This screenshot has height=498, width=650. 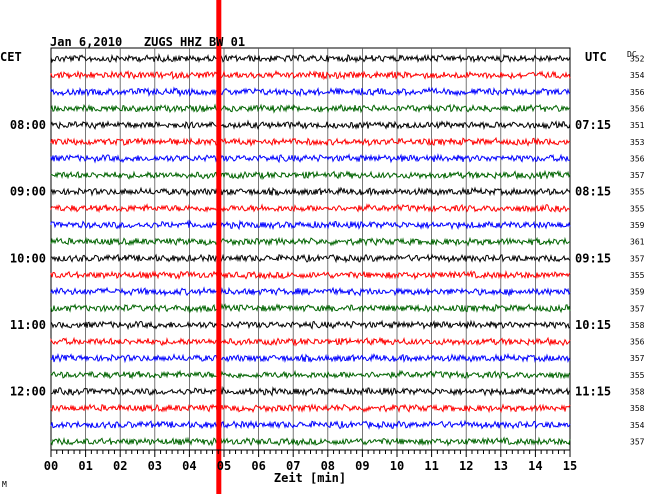 I want to click on x-tick-label: 02, so click(x=120, y=466).